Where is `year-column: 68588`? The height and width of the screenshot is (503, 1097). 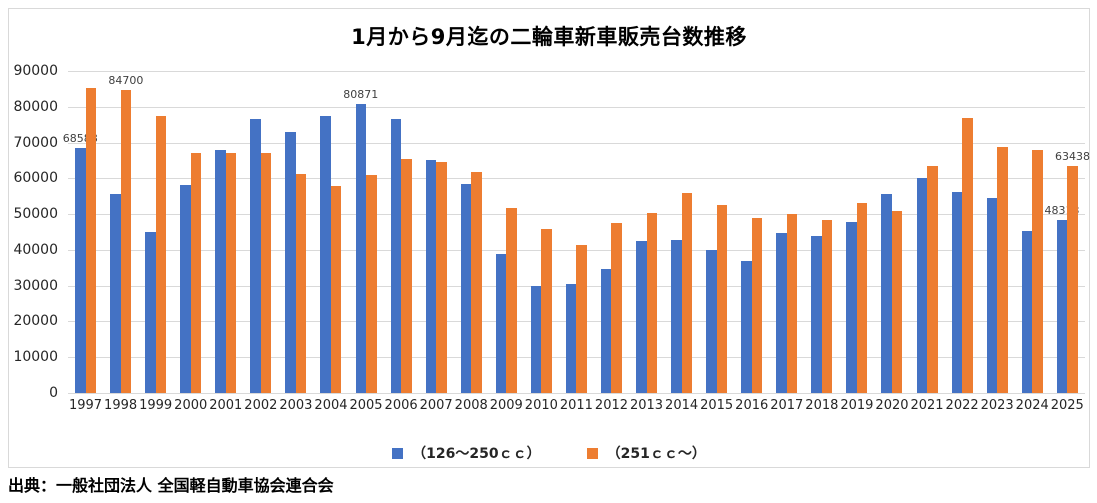
year-column: 68588 is located at coordinates (83, 232).